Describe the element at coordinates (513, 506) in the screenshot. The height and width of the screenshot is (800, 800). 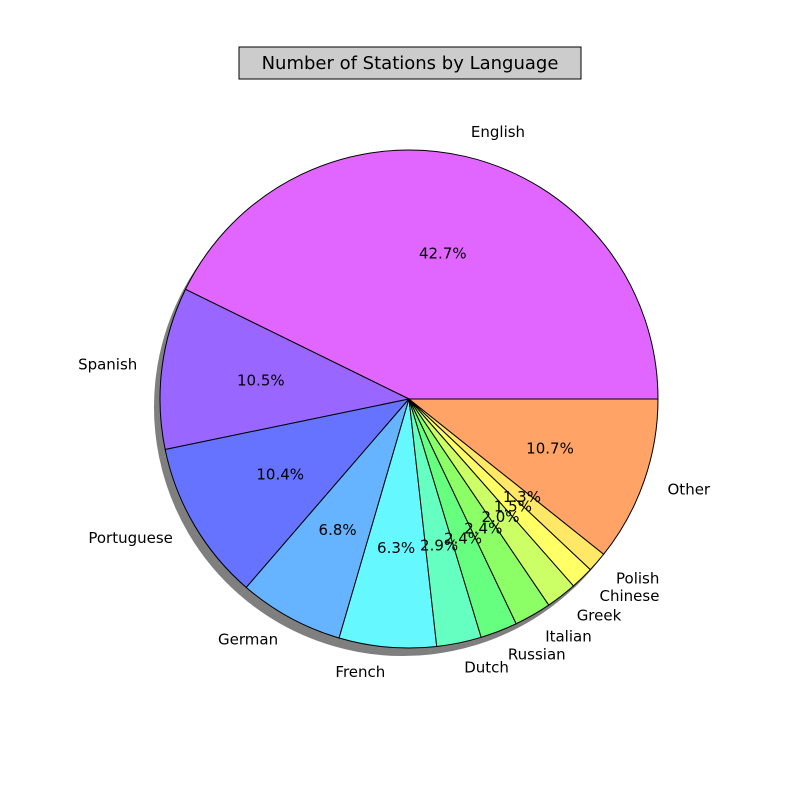
I see `slice-percent-chinese: 1.5%` at that location.